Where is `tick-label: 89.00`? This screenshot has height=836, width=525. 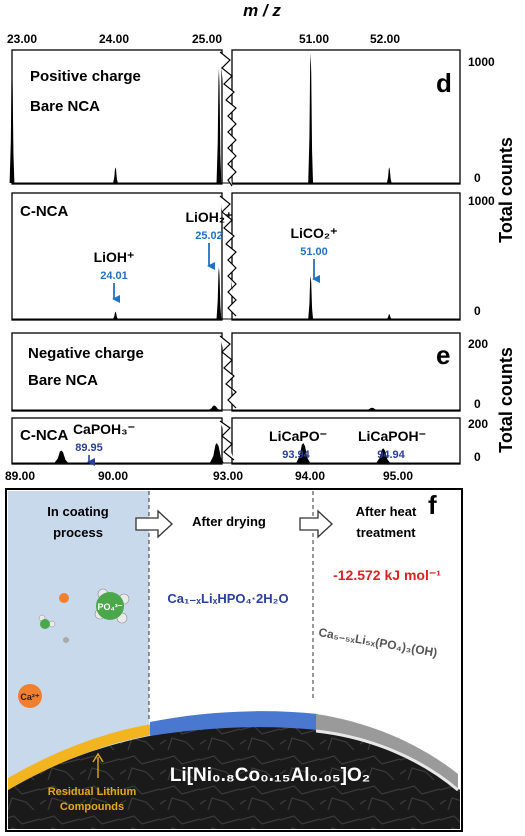
tick-label: 89.00 is located at coordinates (20, 476).